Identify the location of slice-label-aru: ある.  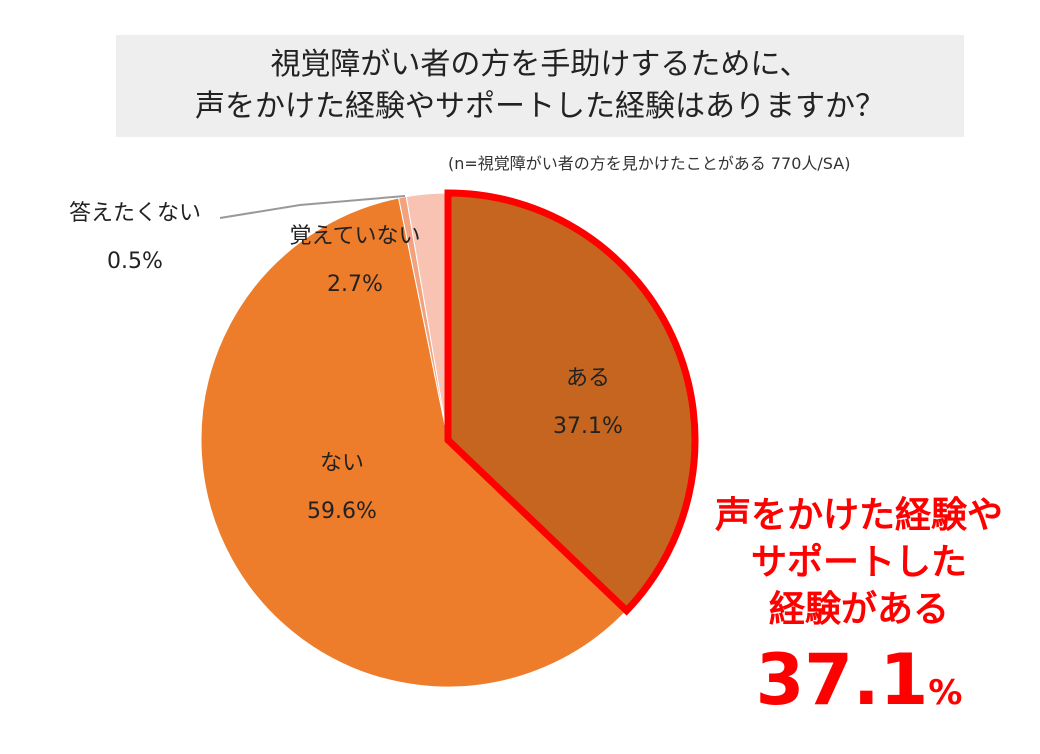
(588, 378).